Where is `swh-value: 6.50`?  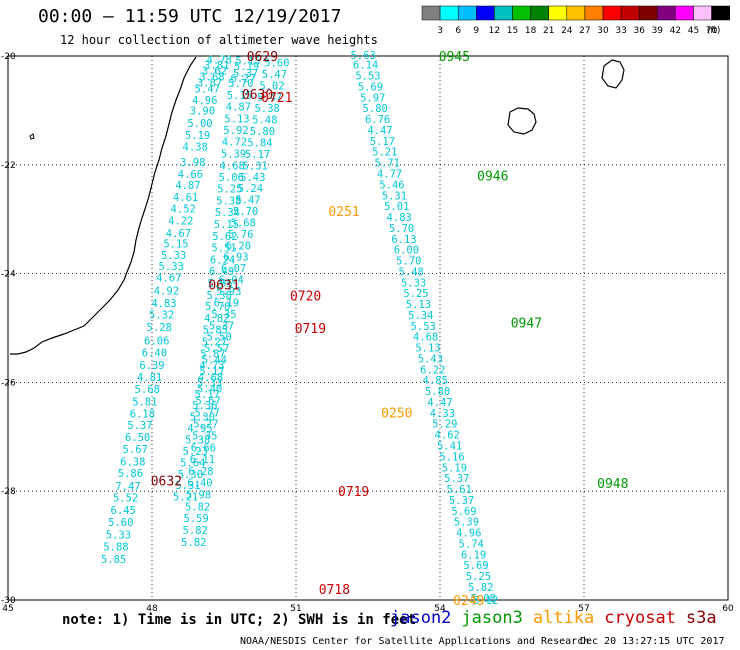
swh-value: 6.50 is located at coordinates (137, 438).